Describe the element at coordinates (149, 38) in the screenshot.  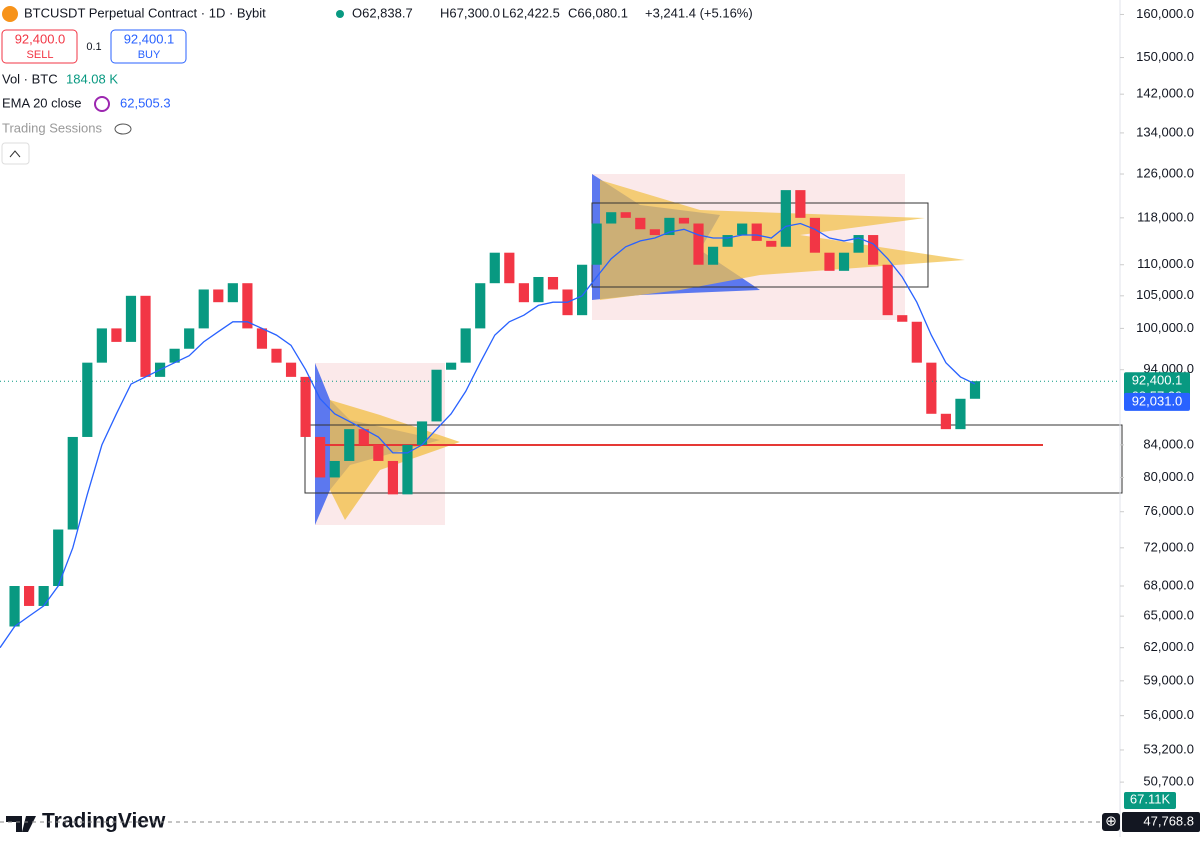
I see `buy-price: 92,400.1` at that location.